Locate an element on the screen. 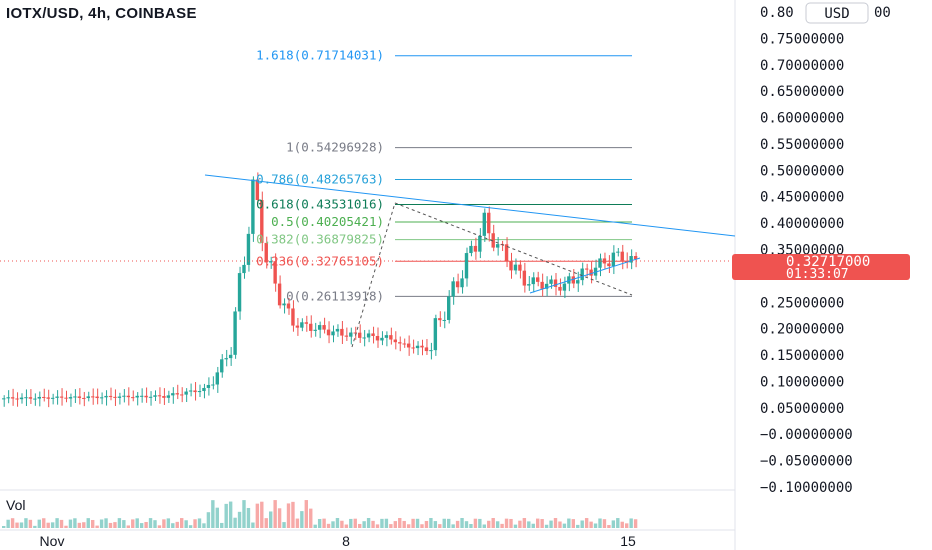  descending-trendline is located at coordinates (470, 205).